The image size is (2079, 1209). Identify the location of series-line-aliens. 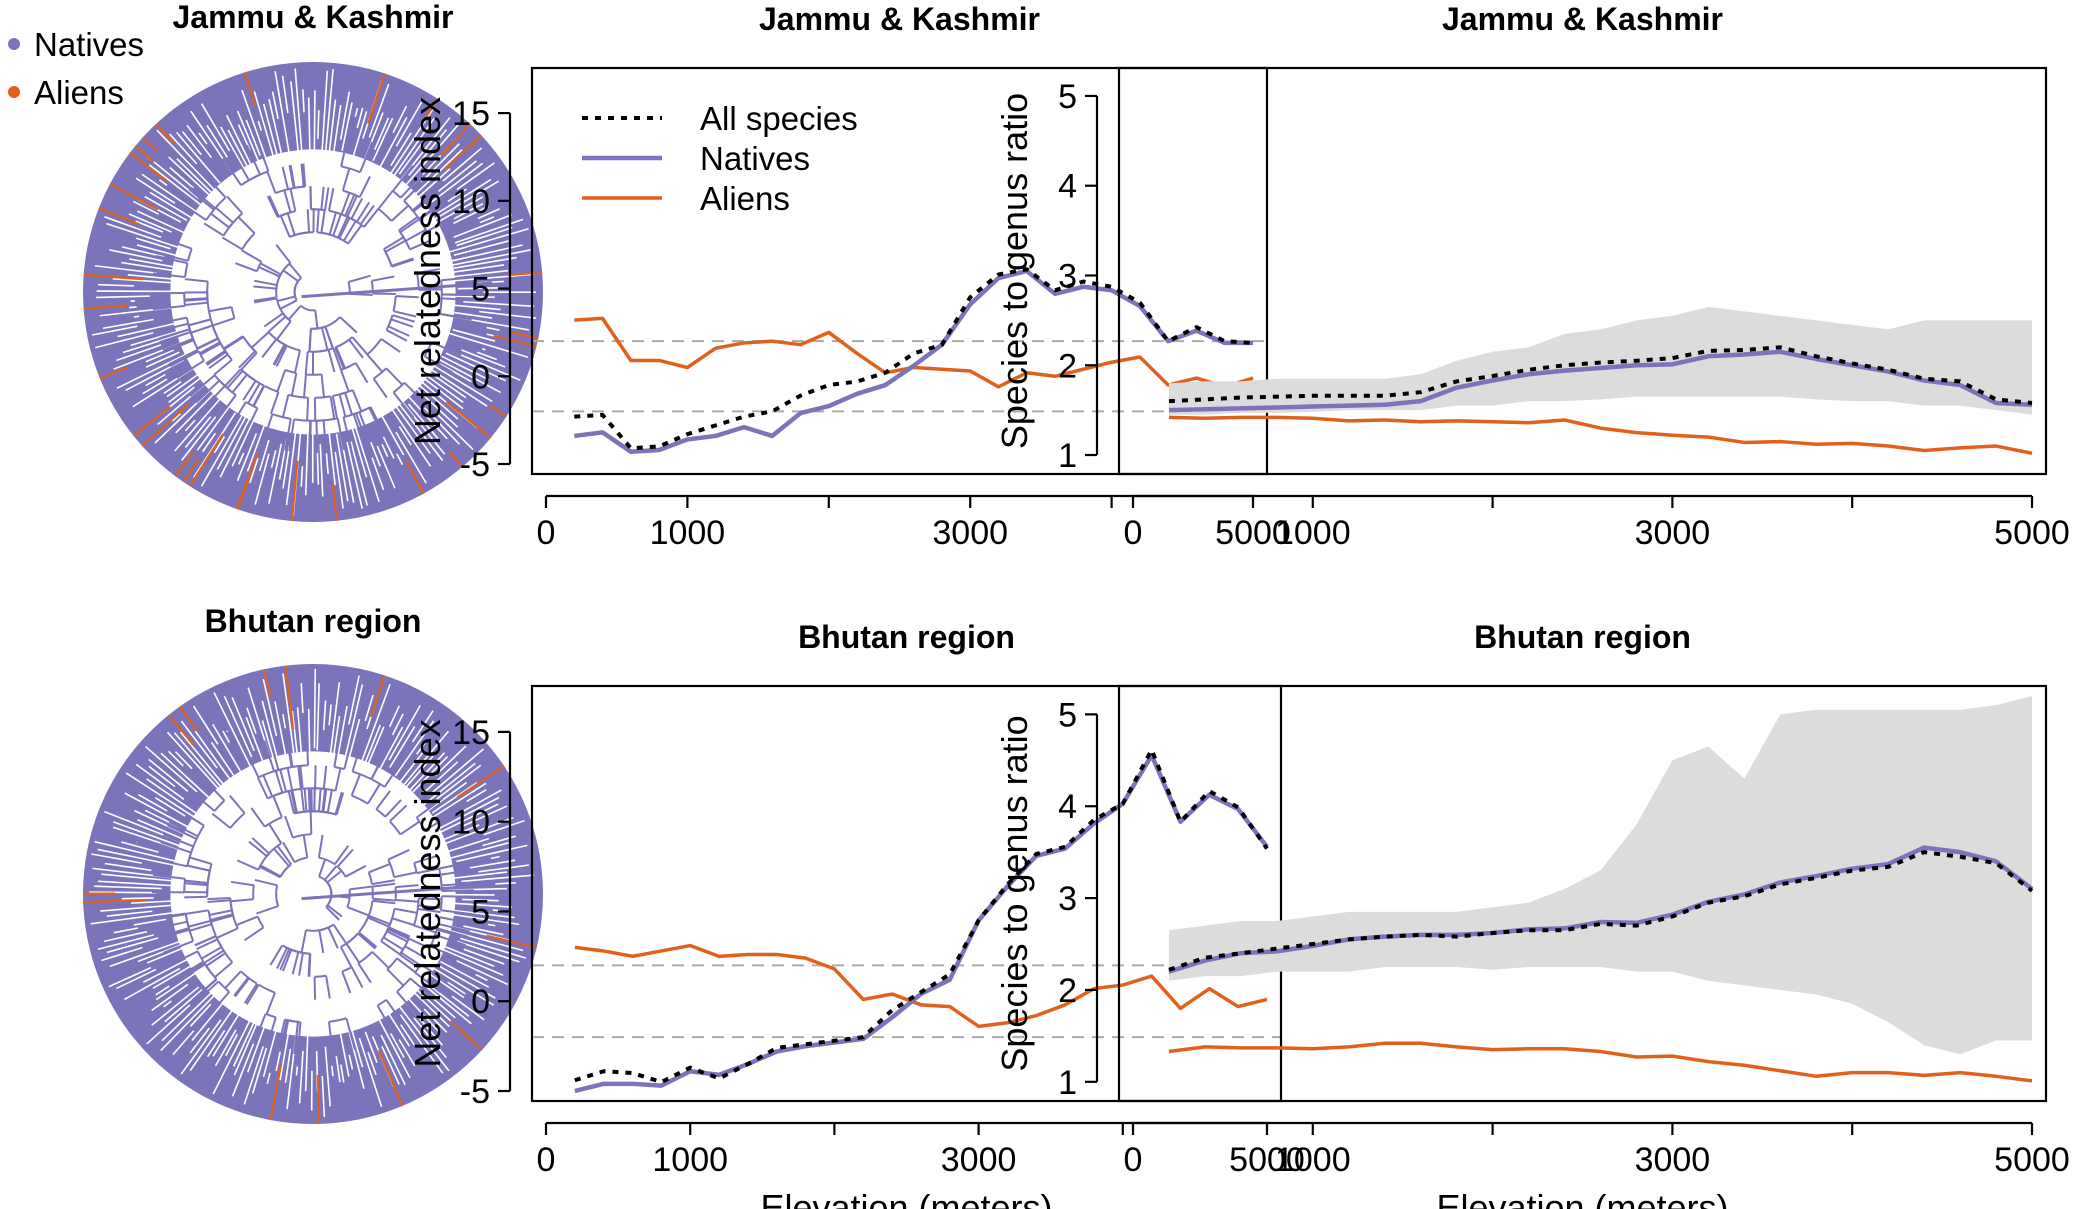
(1600, 1062).